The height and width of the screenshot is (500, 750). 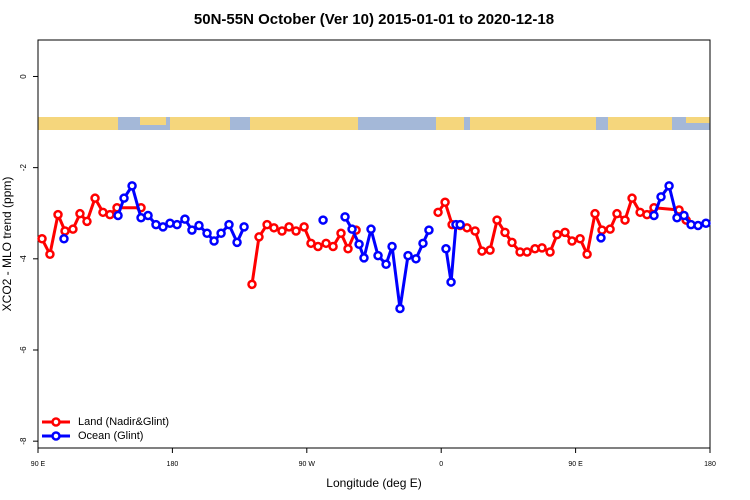 What do you see at coordinates (23, 76) in the screenshot?
I see `y-tick-label: 0` at bounding box center [23, 76].